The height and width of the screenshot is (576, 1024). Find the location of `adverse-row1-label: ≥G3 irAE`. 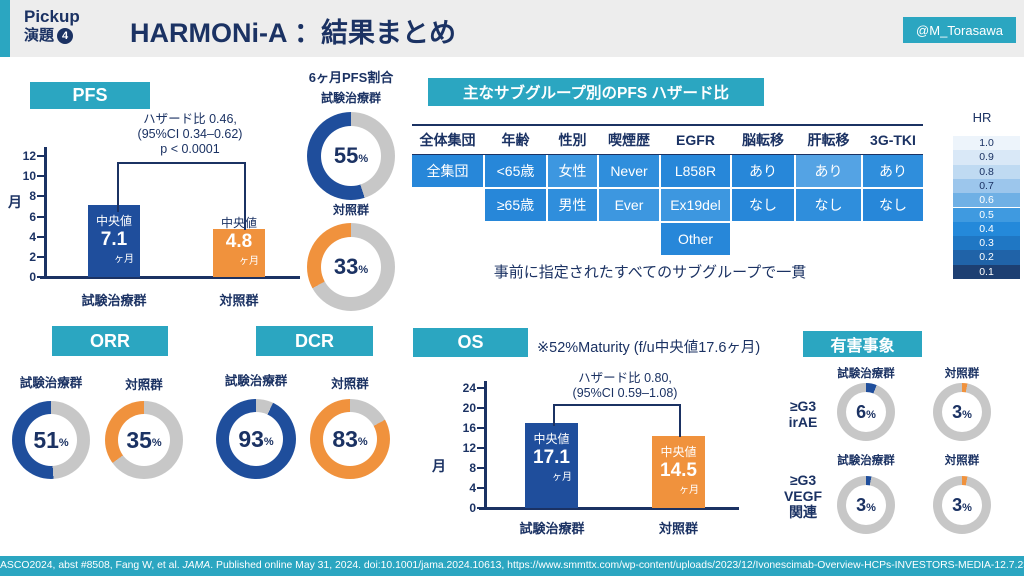

adverse-row1-label: ≥G3 irAE is located at coordinates (803, 414).